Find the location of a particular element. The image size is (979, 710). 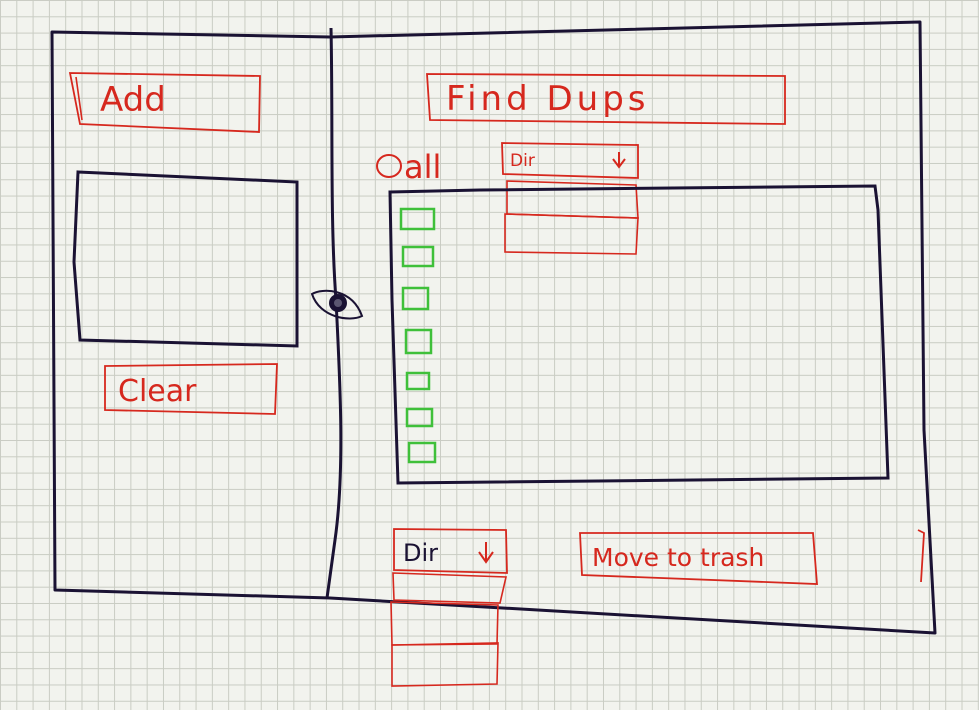

filter-dropdown-menu is located at coordinates (571, 217).